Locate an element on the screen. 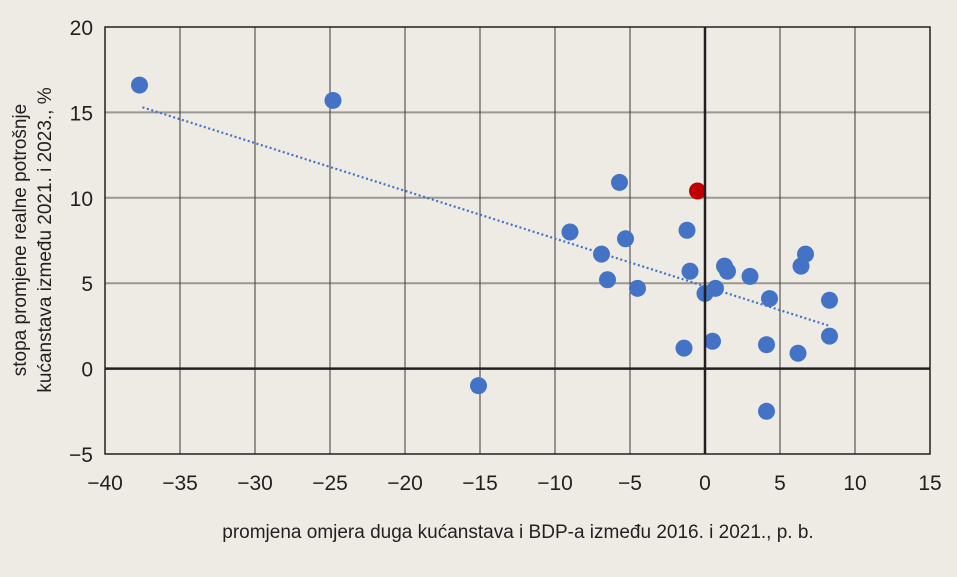  y-tick-label: −5 is located at coordinates (81, 455).